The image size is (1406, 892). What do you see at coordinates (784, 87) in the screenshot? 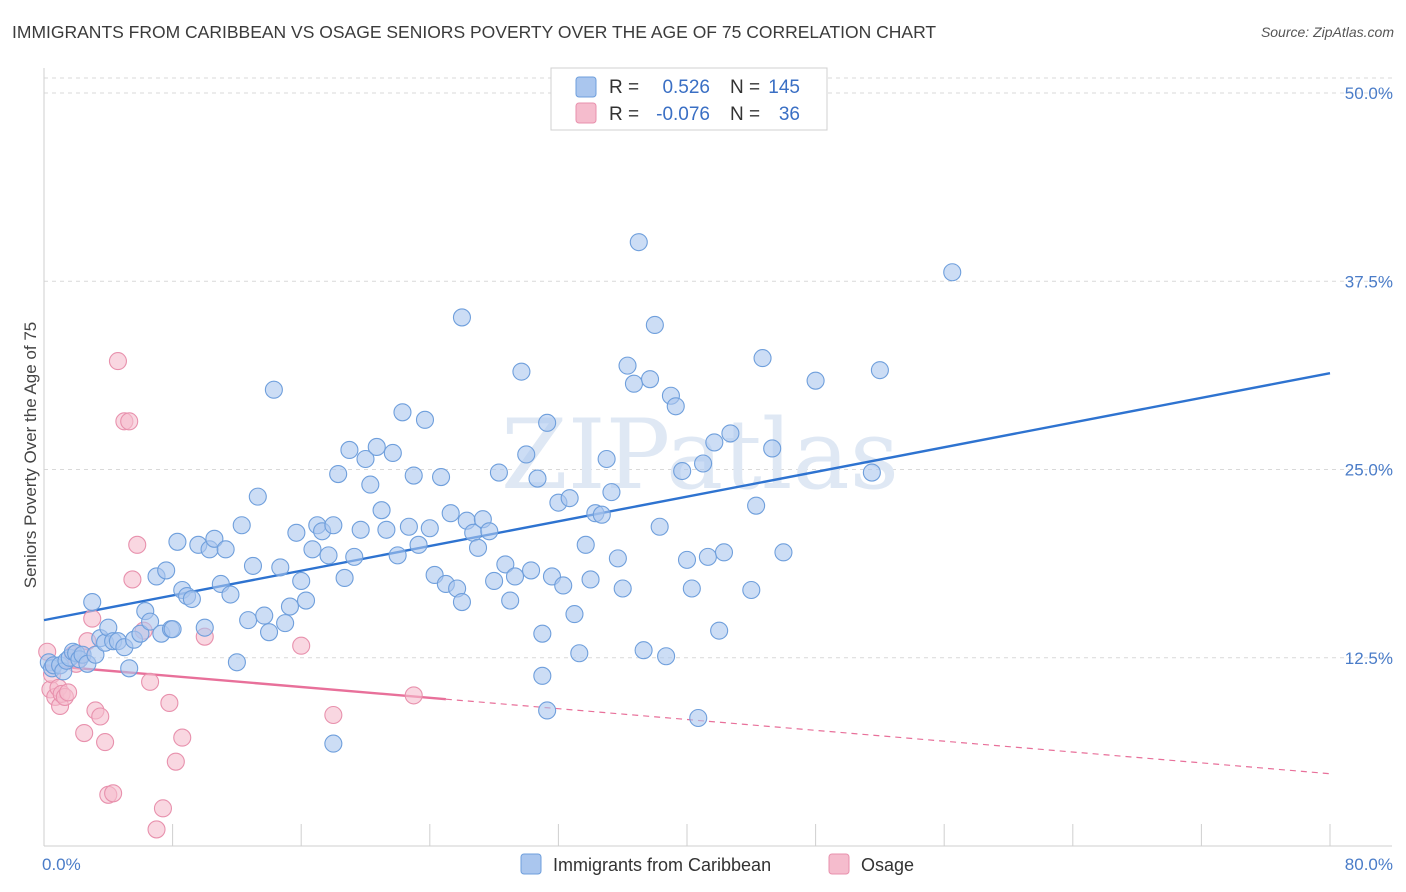
I see `legend-n-value-1: 145` at bounding box center [784, 87].